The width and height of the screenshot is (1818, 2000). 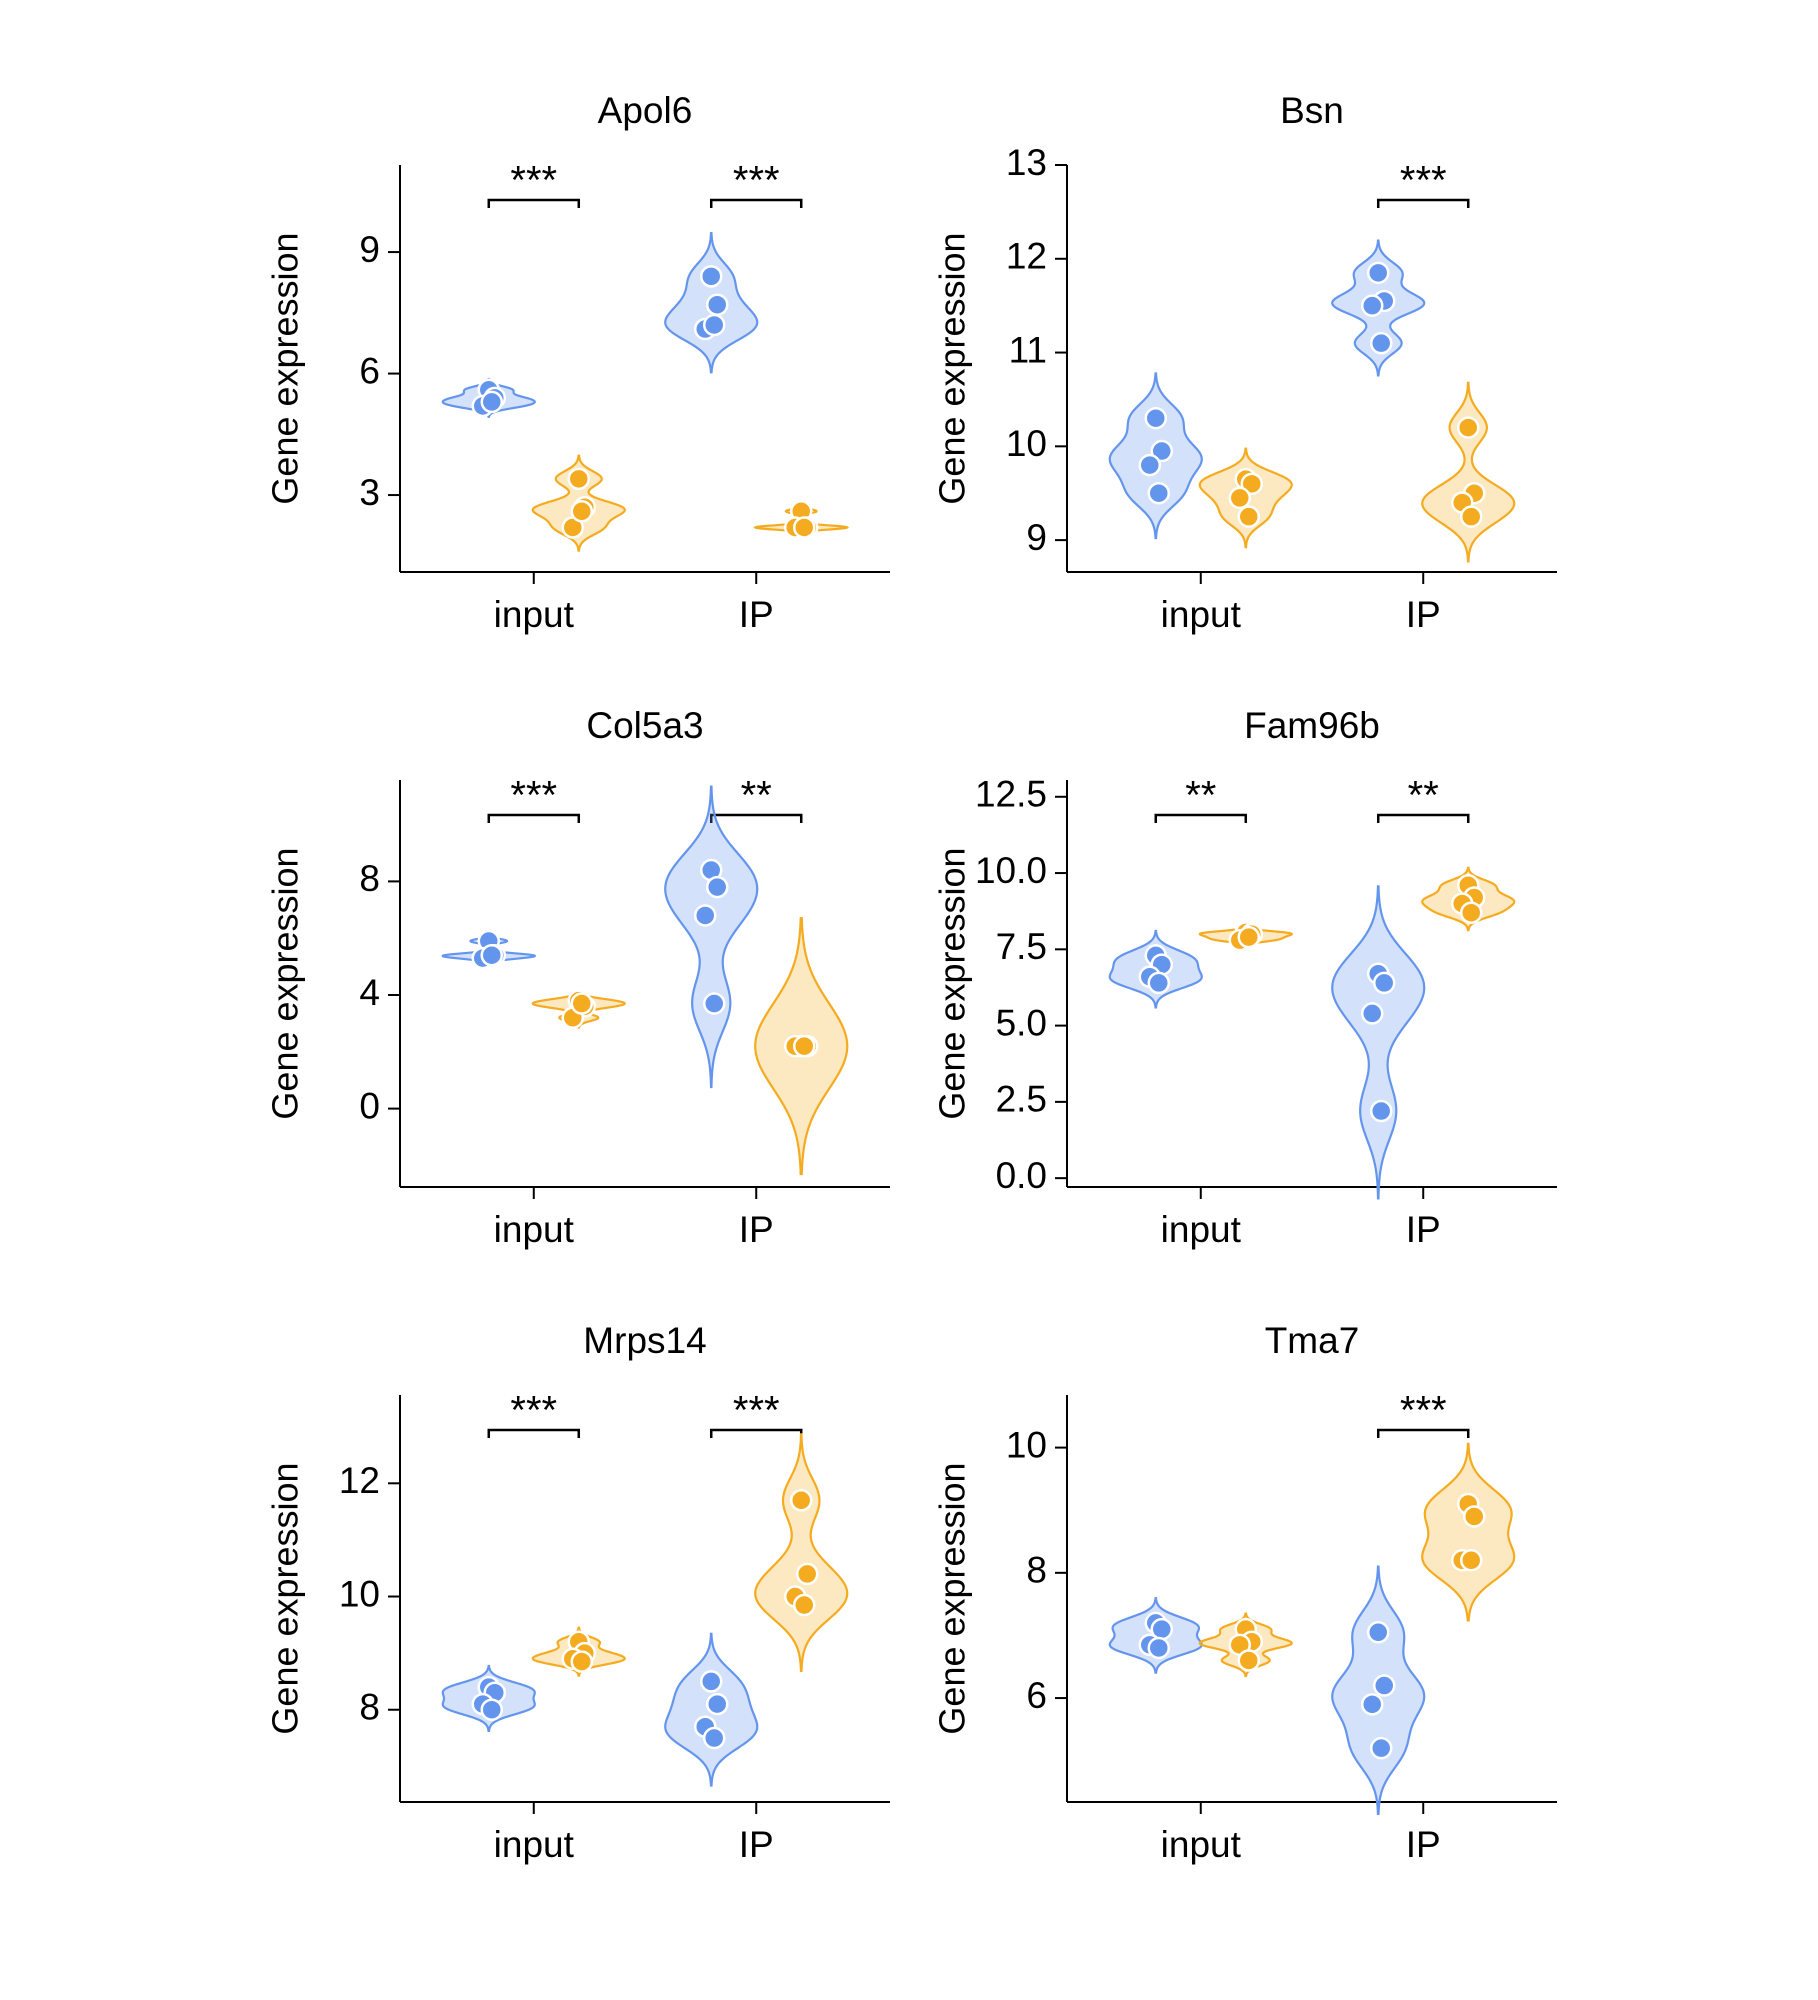 I want to click on panel: Mrps14 Gene expression 8 10 12 input *** IP ***, so click(x=577, y=1592).